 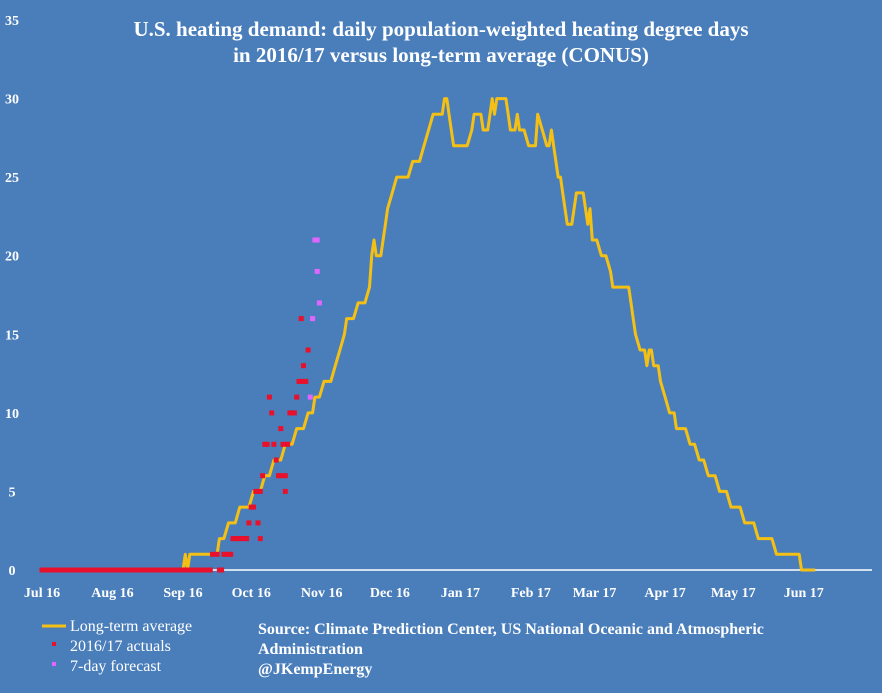 What do you see at coordinates (12, 21) in the screenshot?
I see `y-tick-label-7: 35` at bounding box center [12, 21].